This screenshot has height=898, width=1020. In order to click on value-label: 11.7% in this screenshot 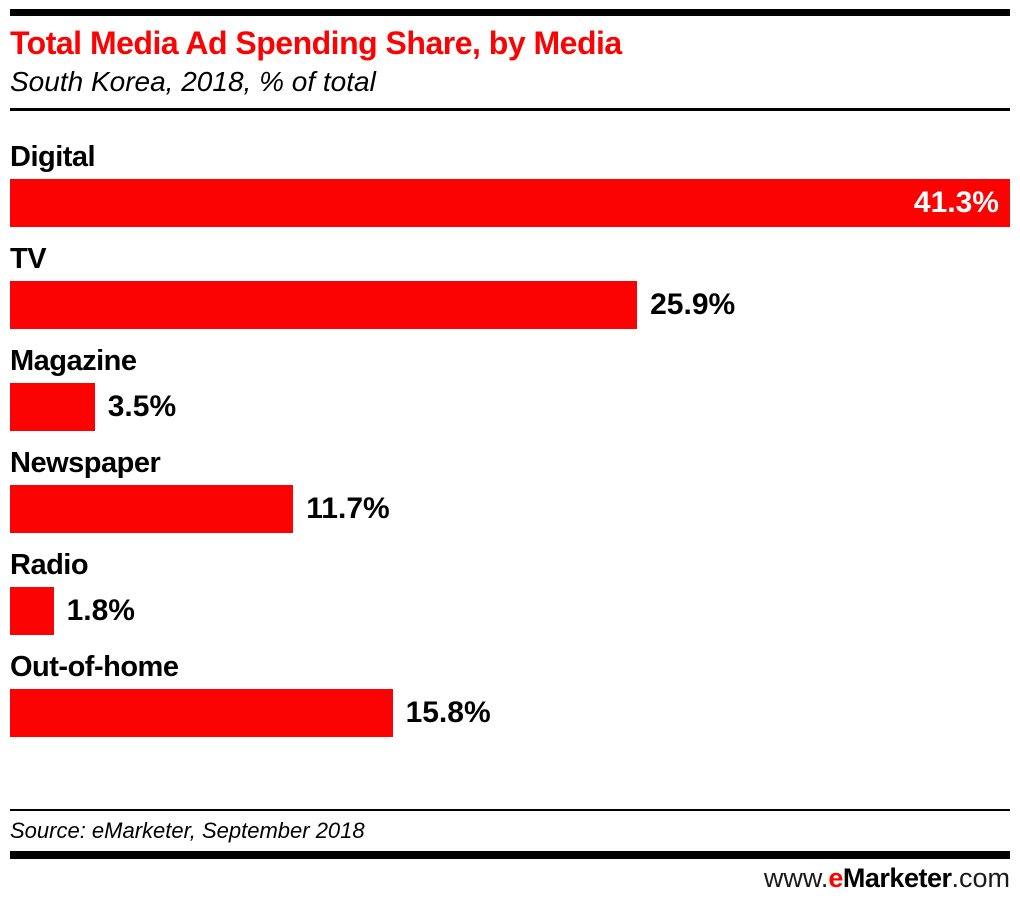, I will do `click(348, 508)`.